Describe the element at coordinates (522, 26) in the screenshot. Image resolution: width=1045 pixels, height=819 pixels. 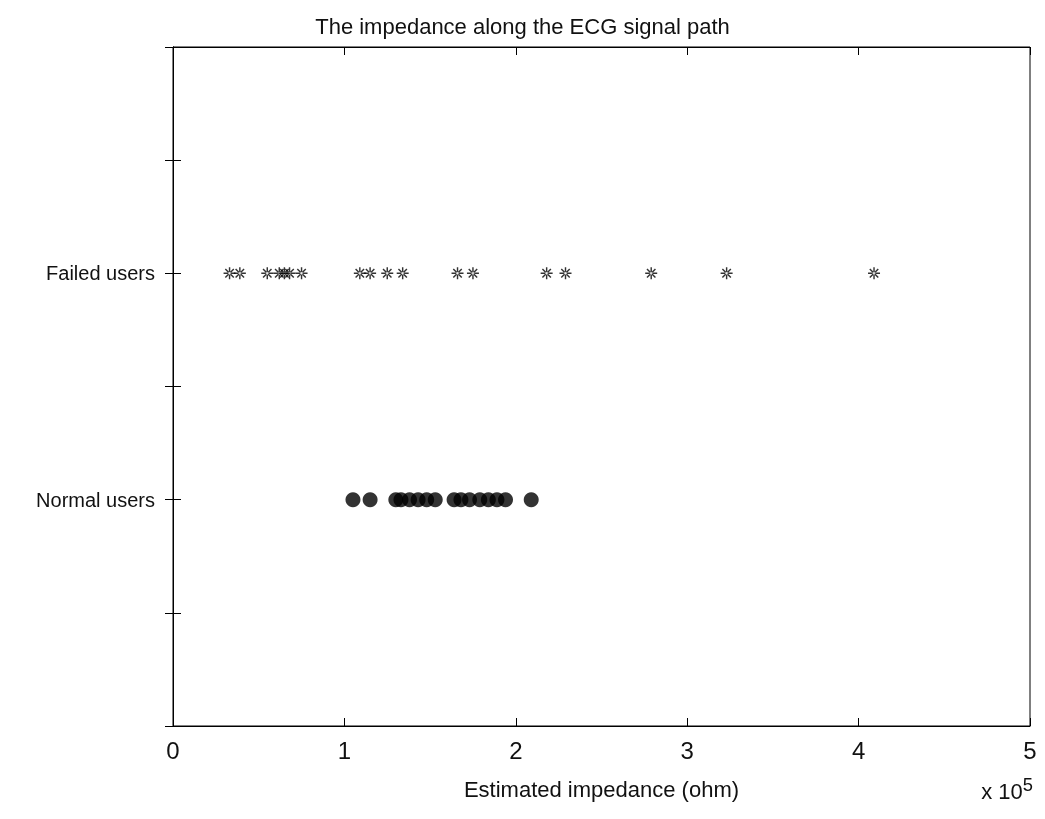
I see `chart-title: The impedance along the ECG signal path` at that location.